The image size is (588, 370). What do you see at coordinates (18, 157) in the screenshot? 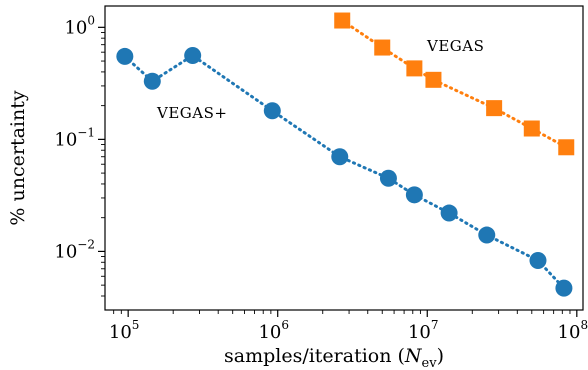
I see `y-axis-title: % uncertainty` at bounding box center [18, 157].